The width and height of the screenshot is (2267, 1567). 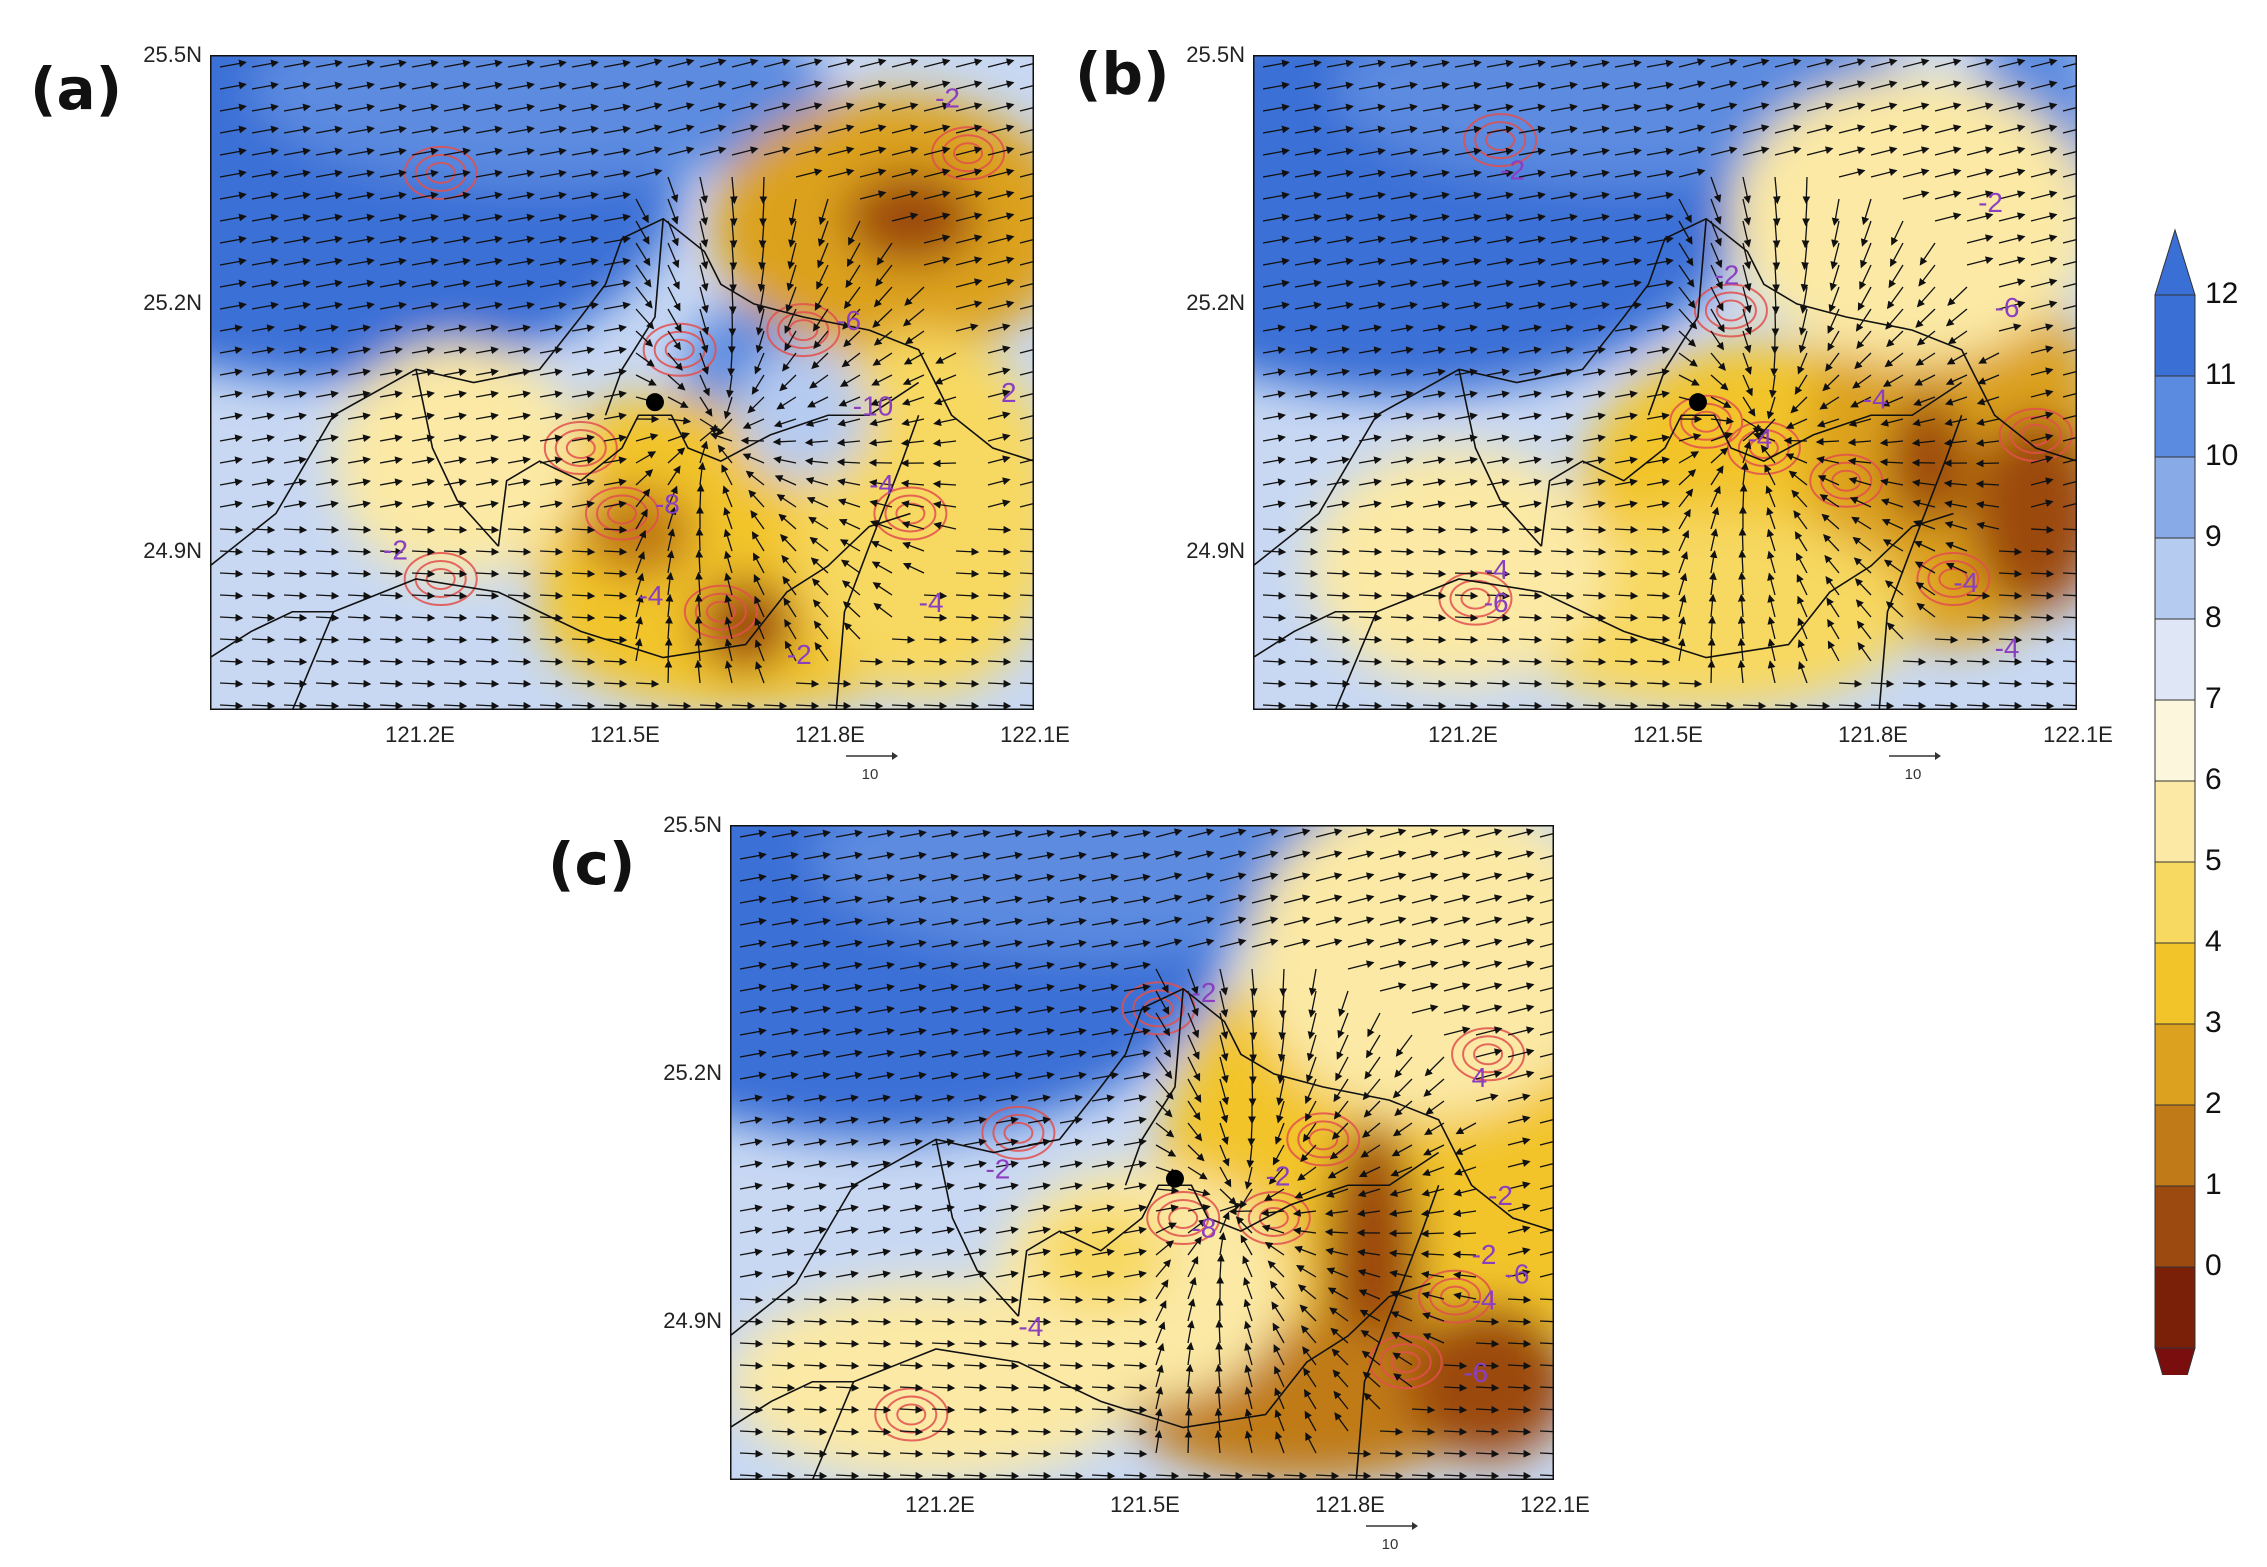 I want to click on contour-label: -2, so click(x=947, y=97).